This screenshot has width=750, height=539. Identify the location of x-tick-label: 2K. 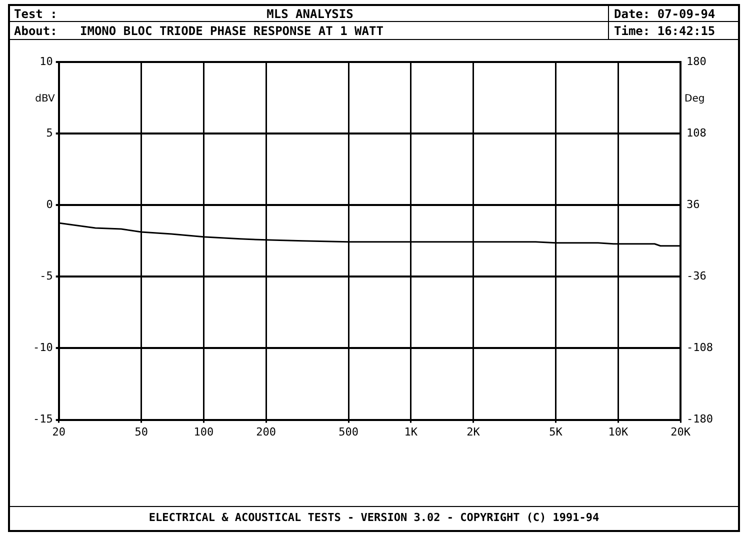
(473, 431).